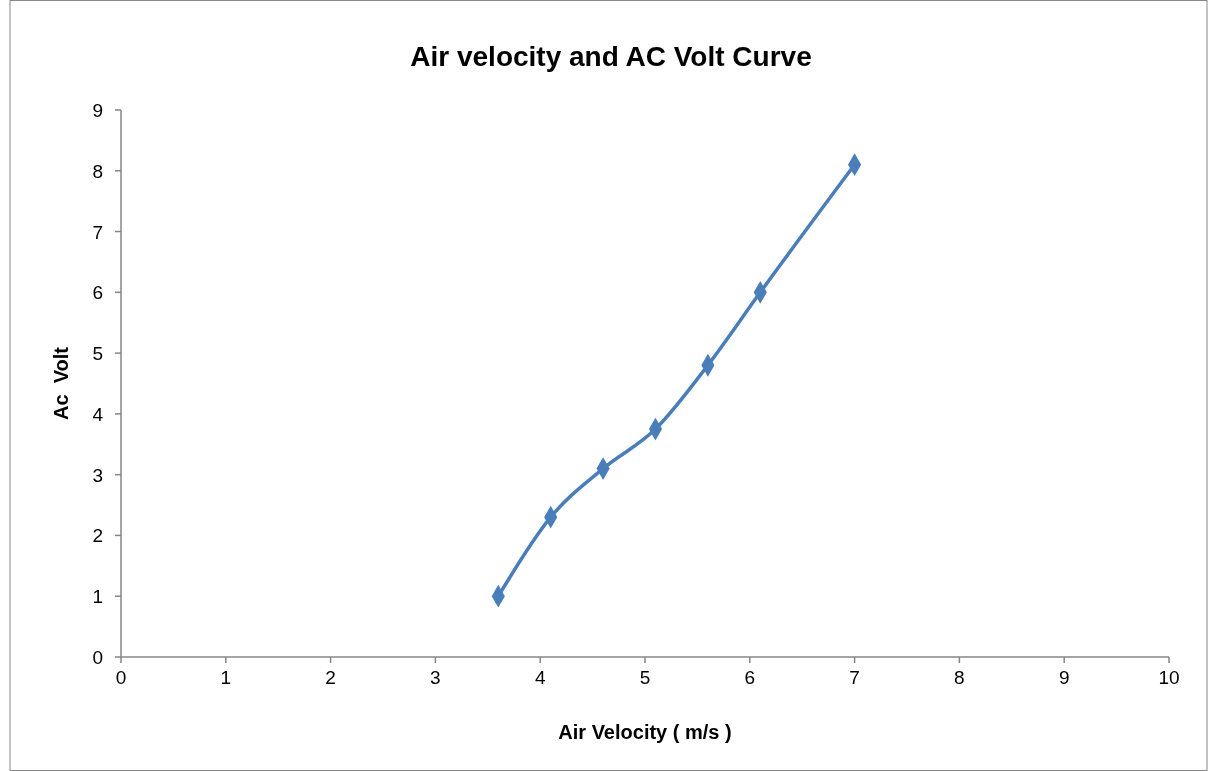  Describe the element at coordinates (611, 56) in the screenshot. I see `chart-title: Air velocity and AC Volt Curve` at that location.